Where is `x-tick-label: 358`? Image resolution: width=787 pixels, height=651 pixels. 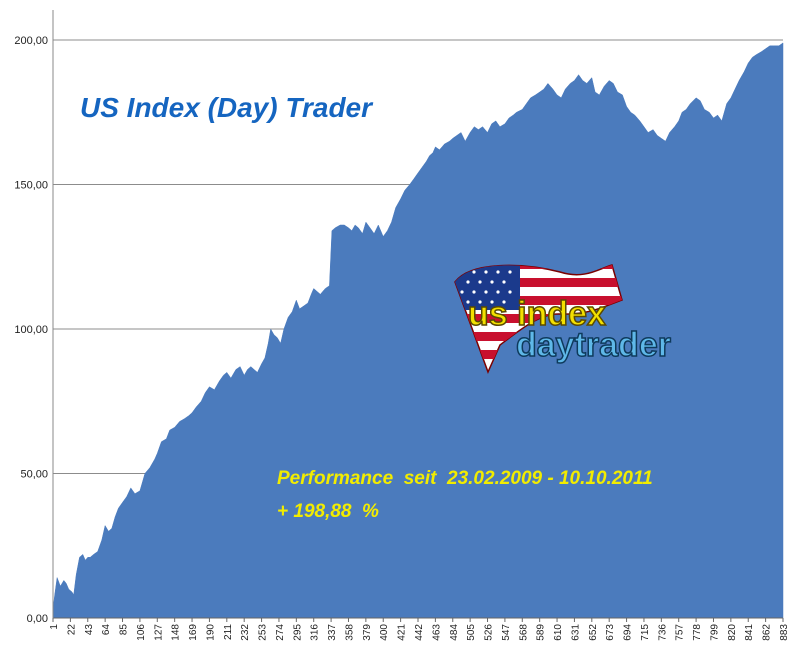
x-tick-label: 358 is located at coordinates (349, 632).